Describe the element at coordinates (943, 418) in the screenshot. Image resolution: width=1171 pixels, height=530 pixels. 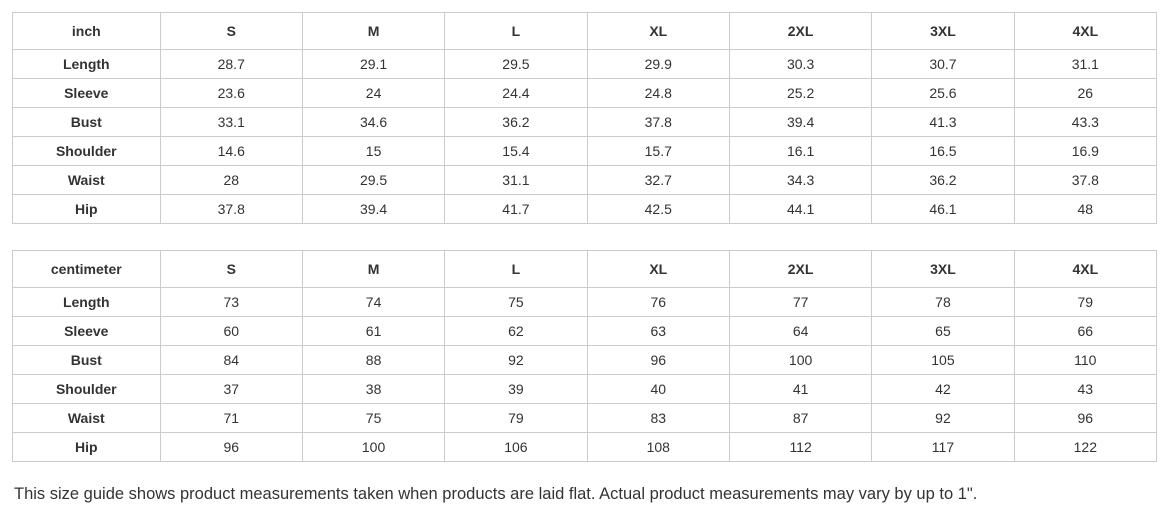
I see `measurement-value-waist-3xl: 92` at that location.